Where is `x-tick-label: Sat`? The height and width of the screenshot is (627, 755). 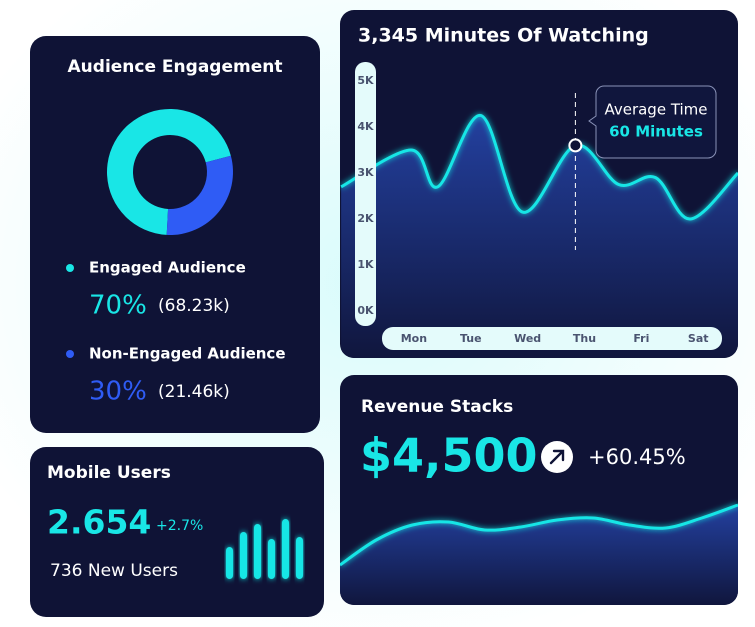
x-tick-label: Sat is located at coordinates (698, 338).